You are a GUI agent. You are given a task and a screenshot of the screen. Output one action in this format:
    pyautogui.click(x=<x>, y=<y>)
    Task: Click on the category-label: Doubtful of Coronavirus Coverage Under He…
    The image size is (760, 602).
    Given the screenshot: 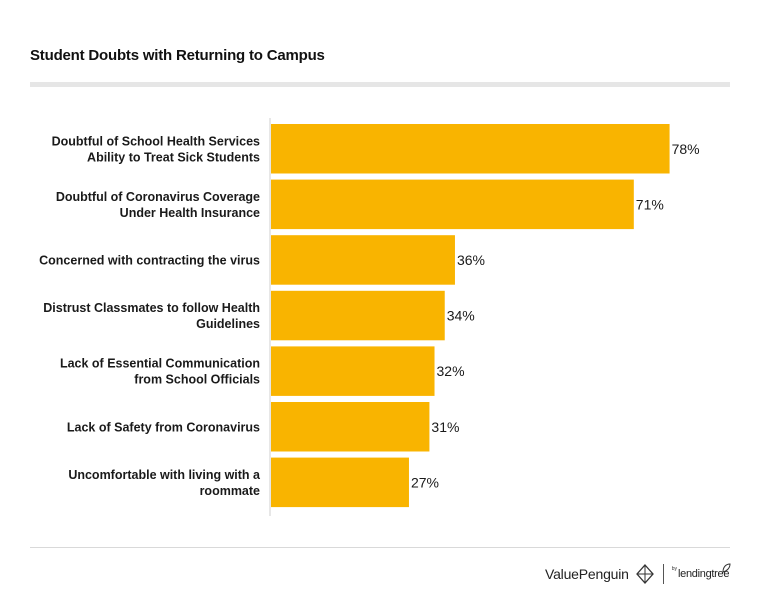 What is the action you would take?
    pyautogui.click(x=158, y=205)
    